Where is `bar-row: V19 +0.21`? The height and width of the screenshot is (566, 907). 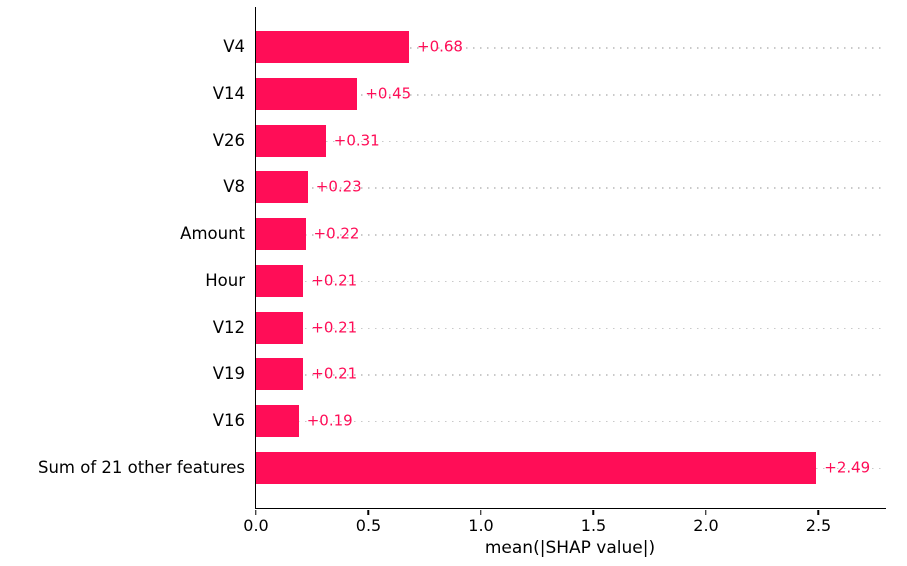
bar-row: V19 +0.21 is located at coordinates (549, 374).